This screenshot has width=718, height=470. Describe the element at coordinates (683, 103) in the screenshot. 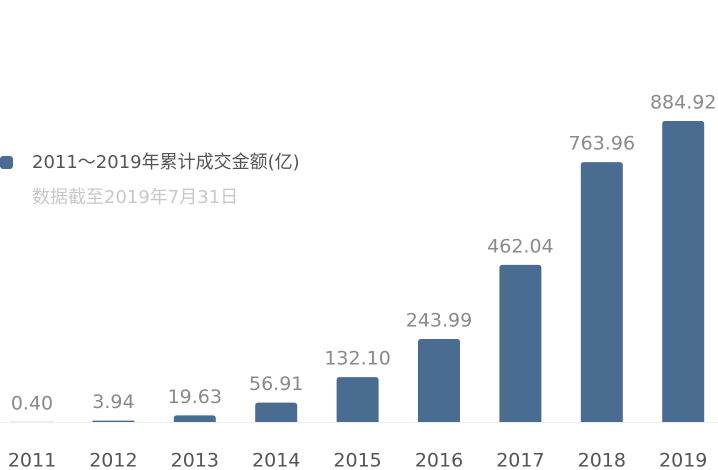

I see `value-label: 884.92` at that location.